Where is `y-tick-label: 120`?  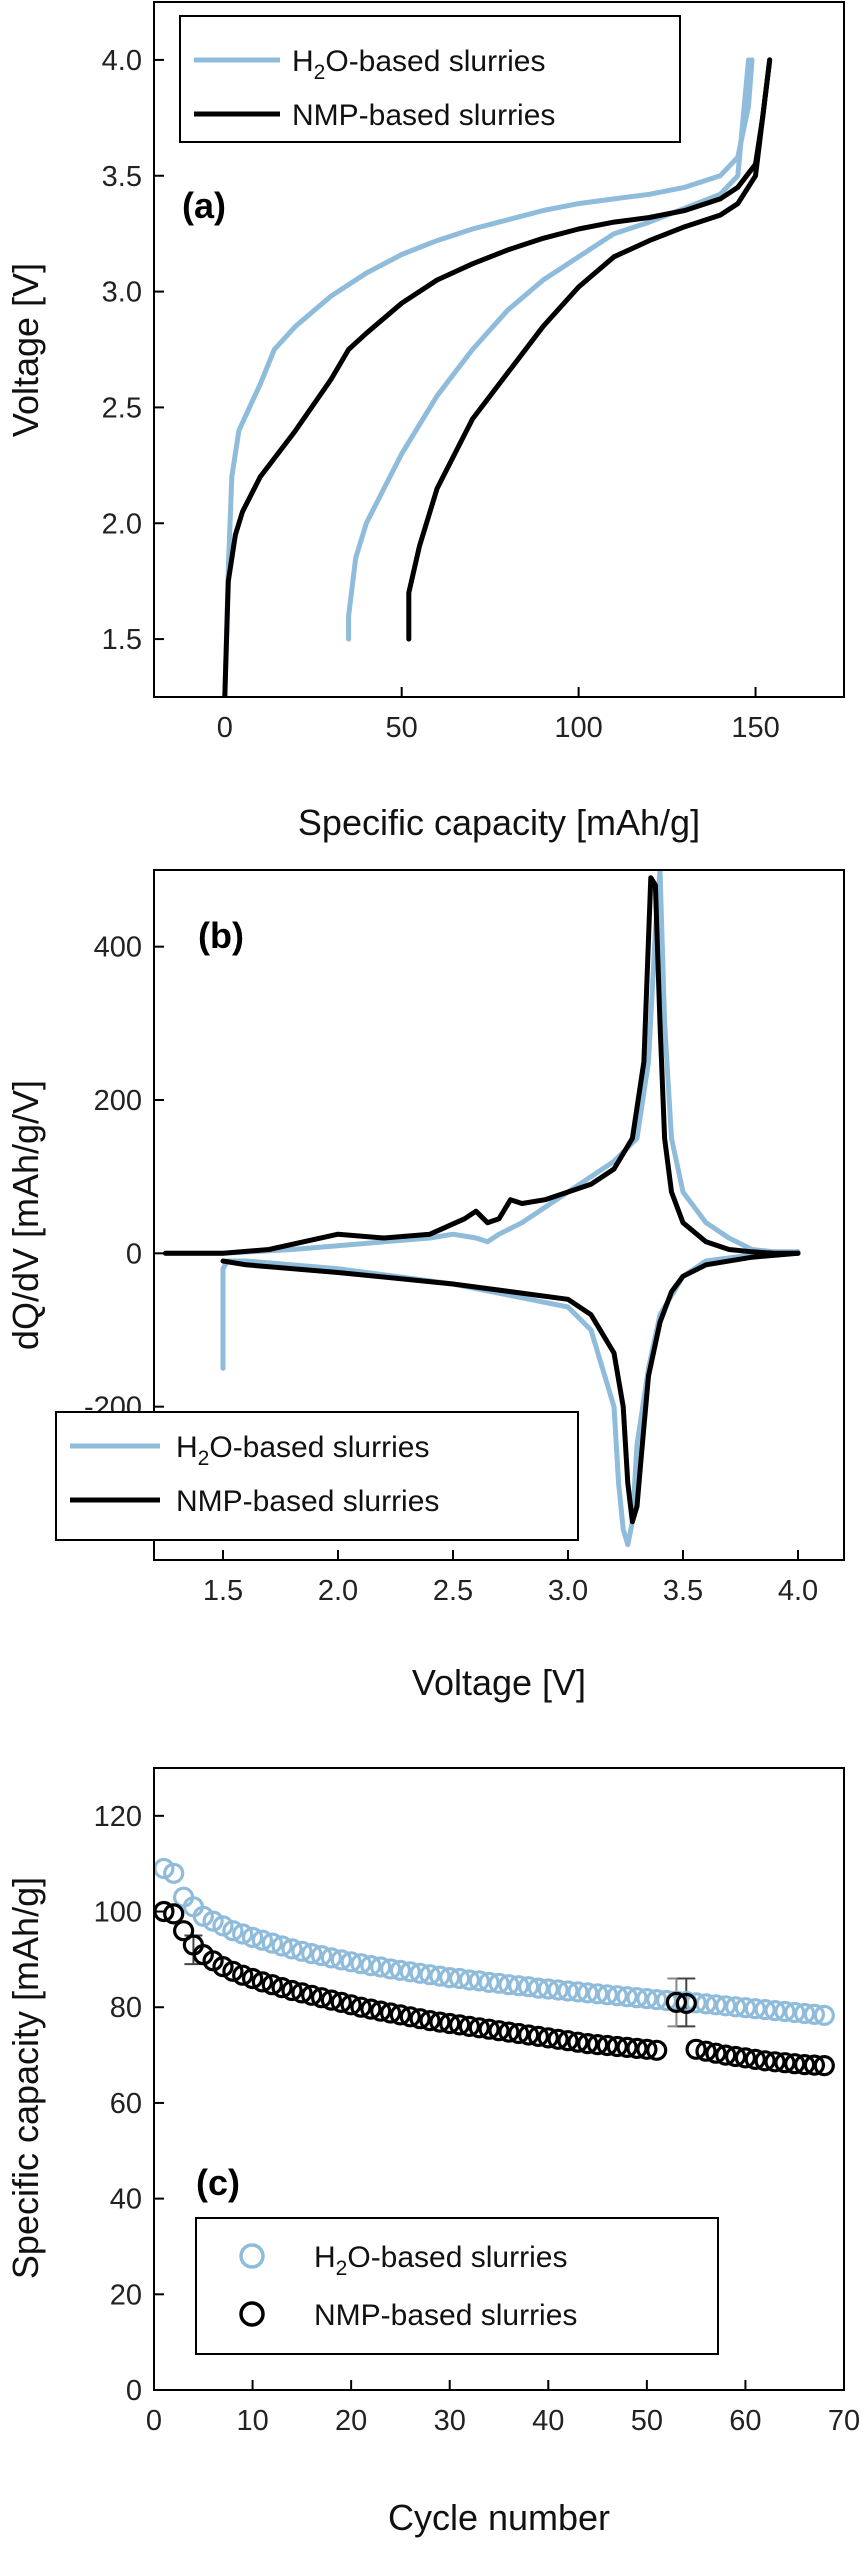
y-tick-label: 120 is located at coordinates (118, 1817).